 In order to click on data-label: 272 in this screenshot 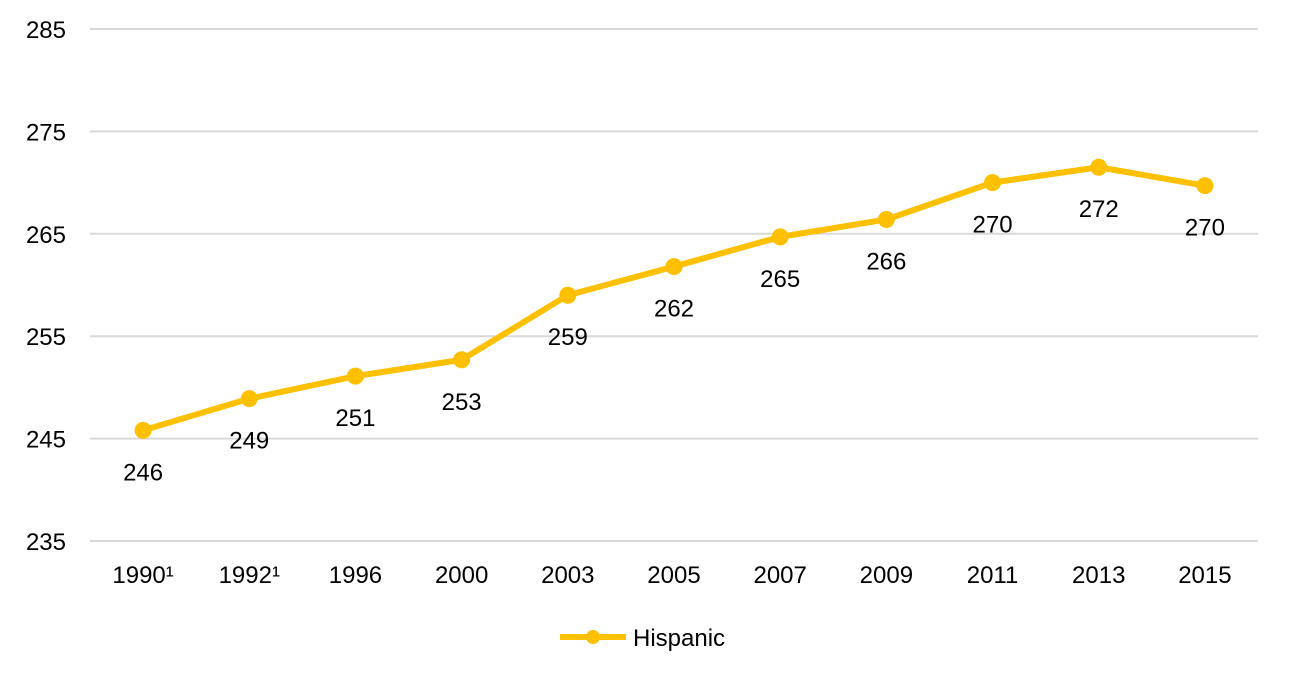, I will do `click(1099, 209)`.